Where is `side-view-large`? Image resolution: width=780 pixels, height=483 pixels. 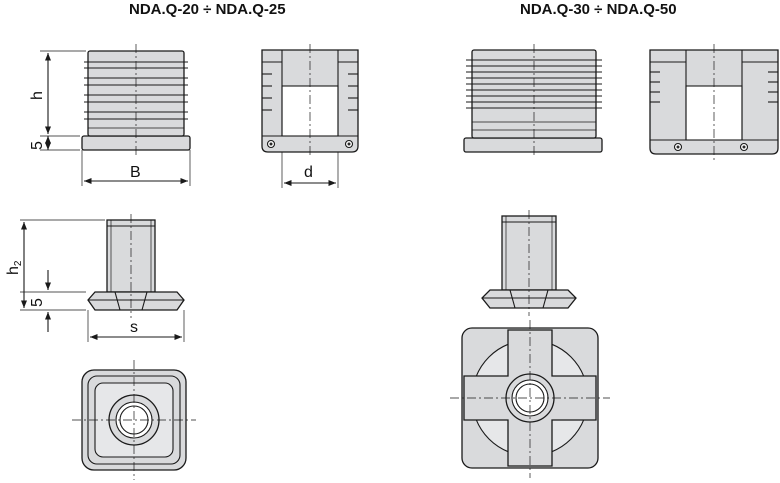
side-view-large is located at coordinates (533, 101).